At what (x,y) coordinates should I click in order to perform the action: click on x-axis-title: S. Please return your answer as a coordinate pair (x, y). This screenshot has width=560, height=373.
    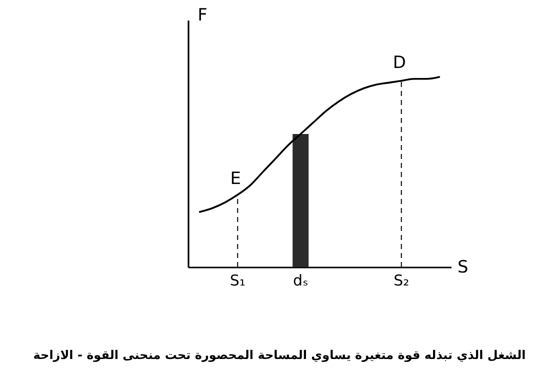
    Looking at the image, I should click on (463, 268).